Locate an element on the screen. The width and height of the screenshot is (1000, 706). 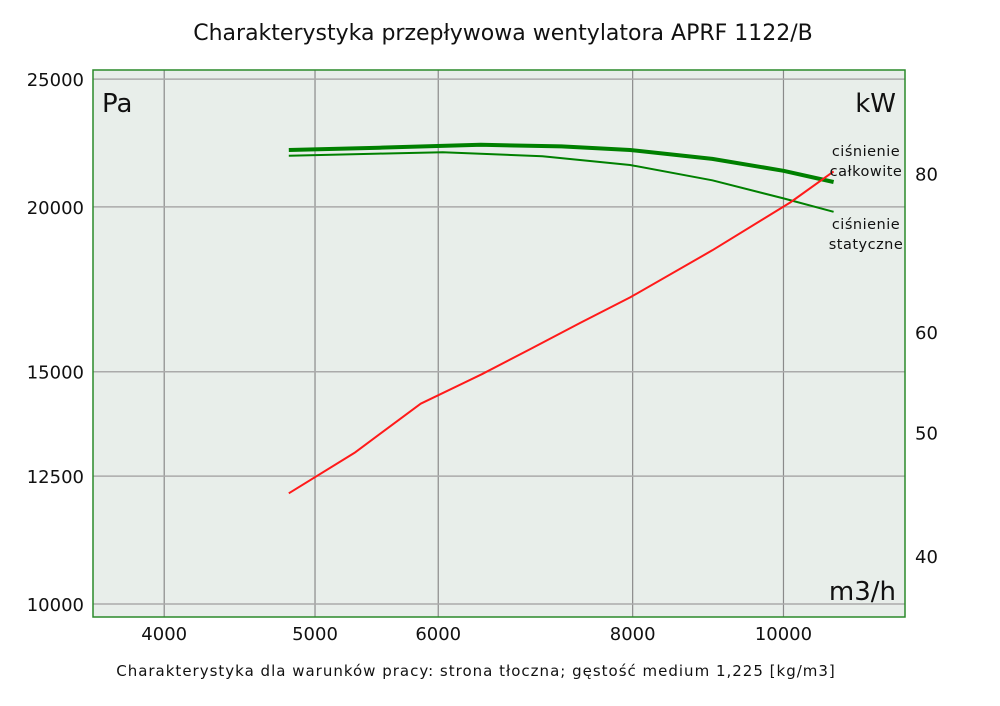
y-axis-label: Pa is located at coordinates (117, 104).